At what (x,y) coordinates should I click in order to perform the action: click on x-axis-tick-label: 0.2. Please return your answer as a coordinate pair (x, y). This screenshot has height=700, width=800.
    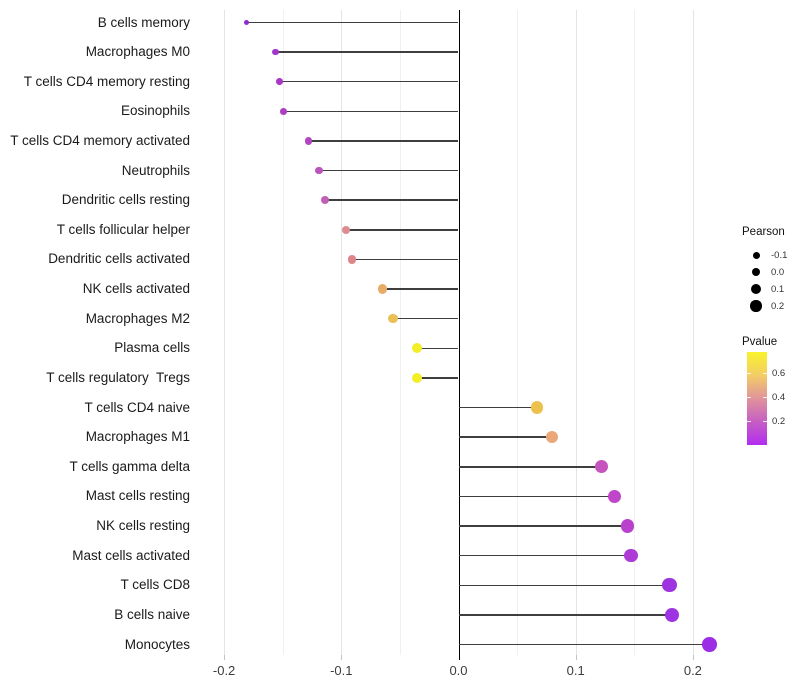
    Looking at the image, I should click on (692, 670).